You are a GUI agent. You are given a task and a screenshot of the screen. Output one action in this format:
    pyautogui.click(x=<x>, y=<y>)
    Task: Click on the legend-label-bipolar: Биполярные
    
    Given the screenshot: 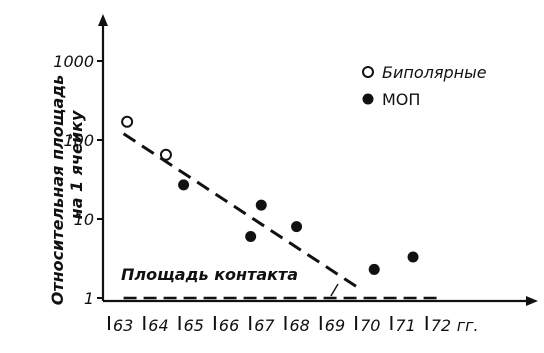 What is the action you would take?
    pyautogui.click(x=434, y=72)
    